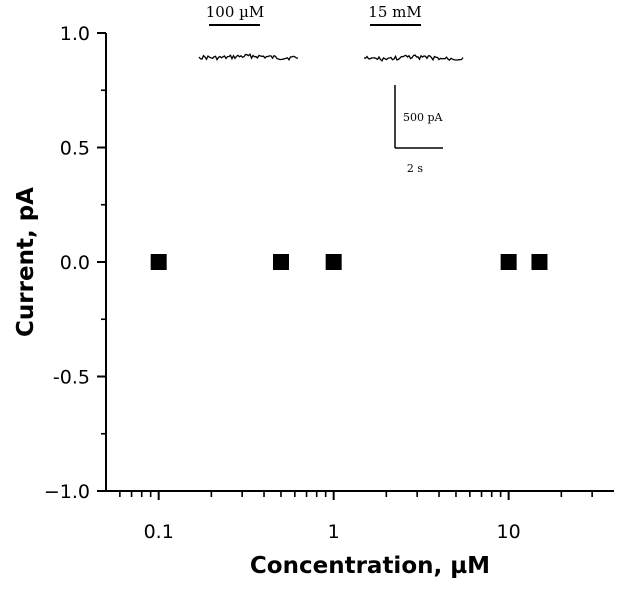  Describe the element at coordinates (415, 168) in the screenshot. I see `scale-bar-horizontal-label: 2 s` at that location.